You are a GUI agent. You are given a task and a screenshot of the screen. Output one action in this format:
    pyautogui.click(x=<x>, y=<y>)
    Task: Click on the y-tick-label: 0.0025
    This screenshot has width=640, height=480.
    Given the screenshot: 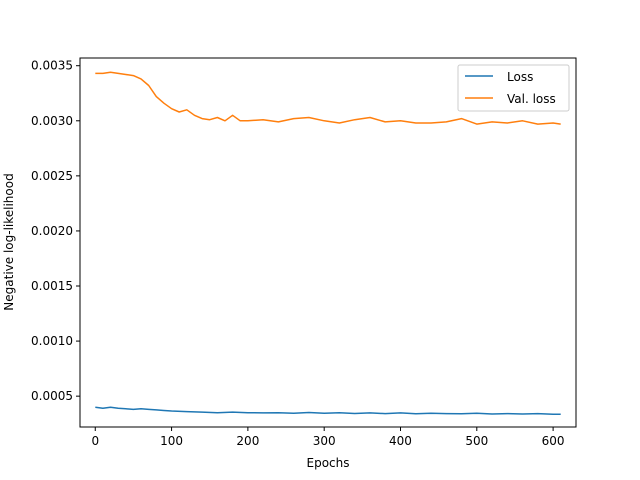 What is the action you would take?
    pyautogui.click(x=52, y=176)
    